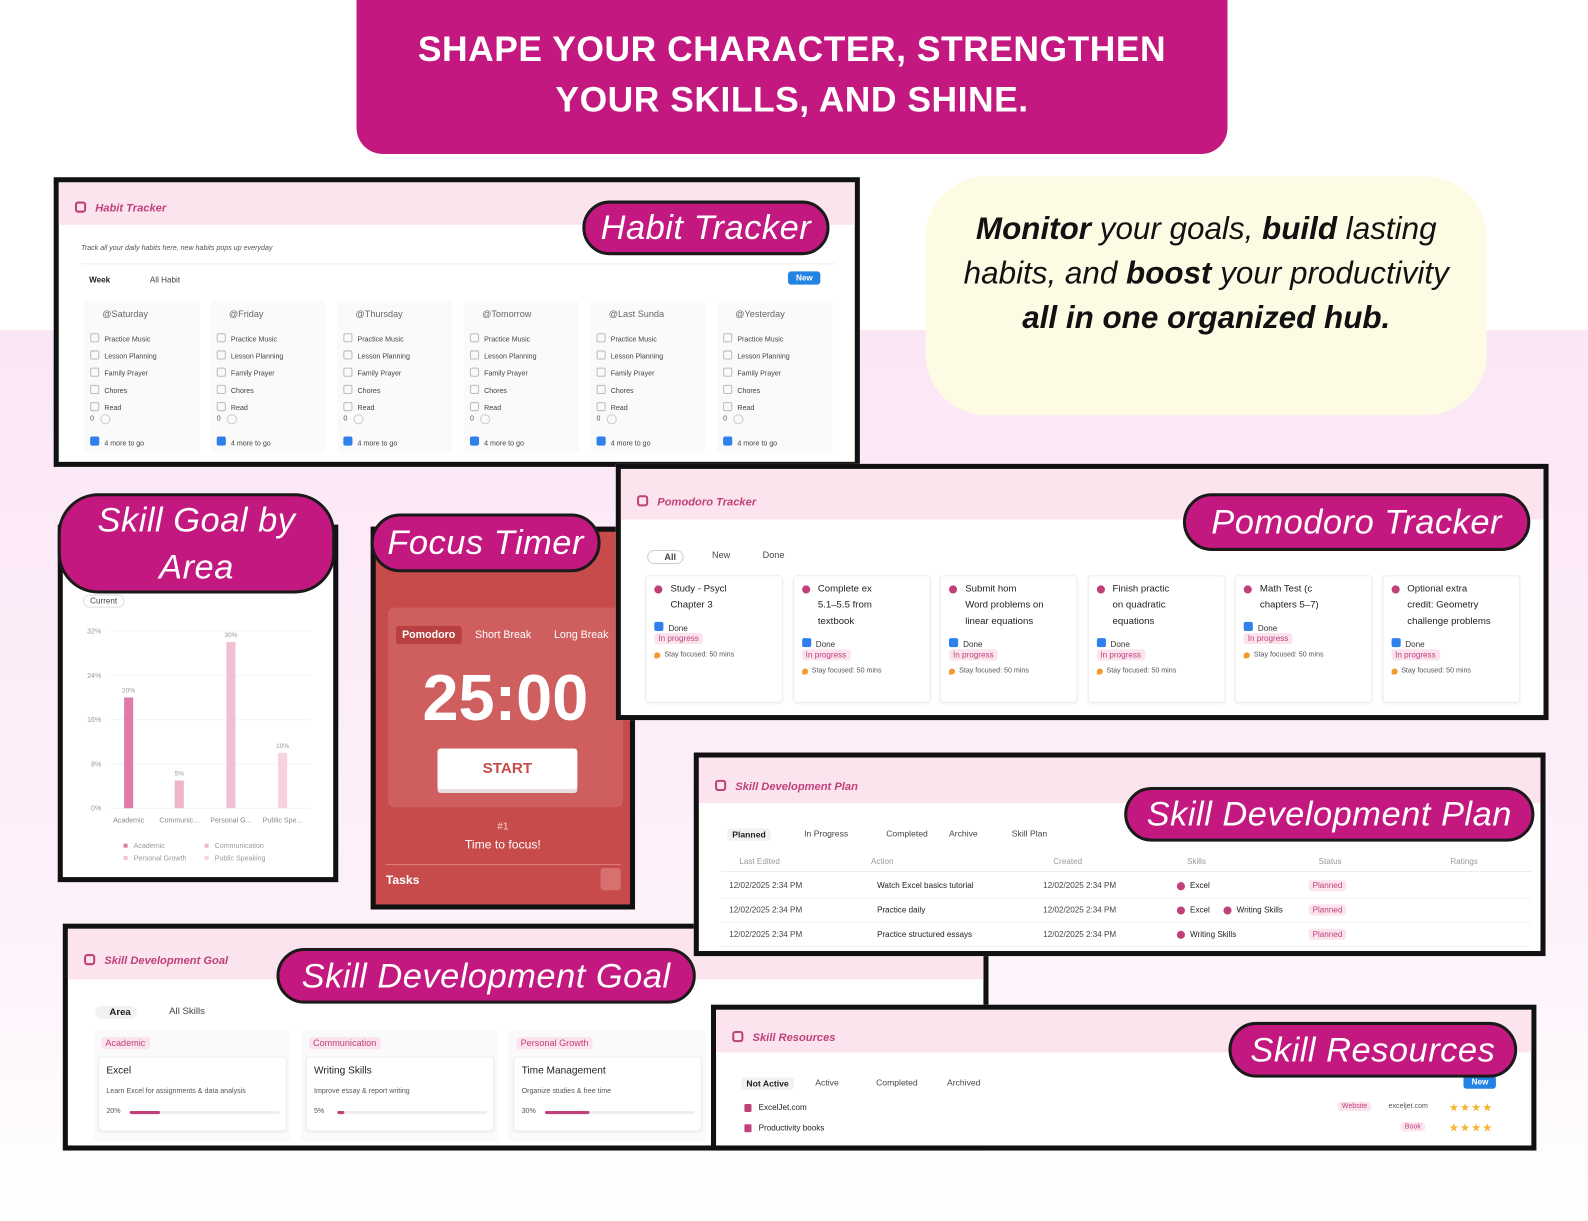 The width and height of the screenshot is (1588, 1221). Describe the element at coordinates (1294, 625) in the screenshot. I see `done-row: Done` at that location.